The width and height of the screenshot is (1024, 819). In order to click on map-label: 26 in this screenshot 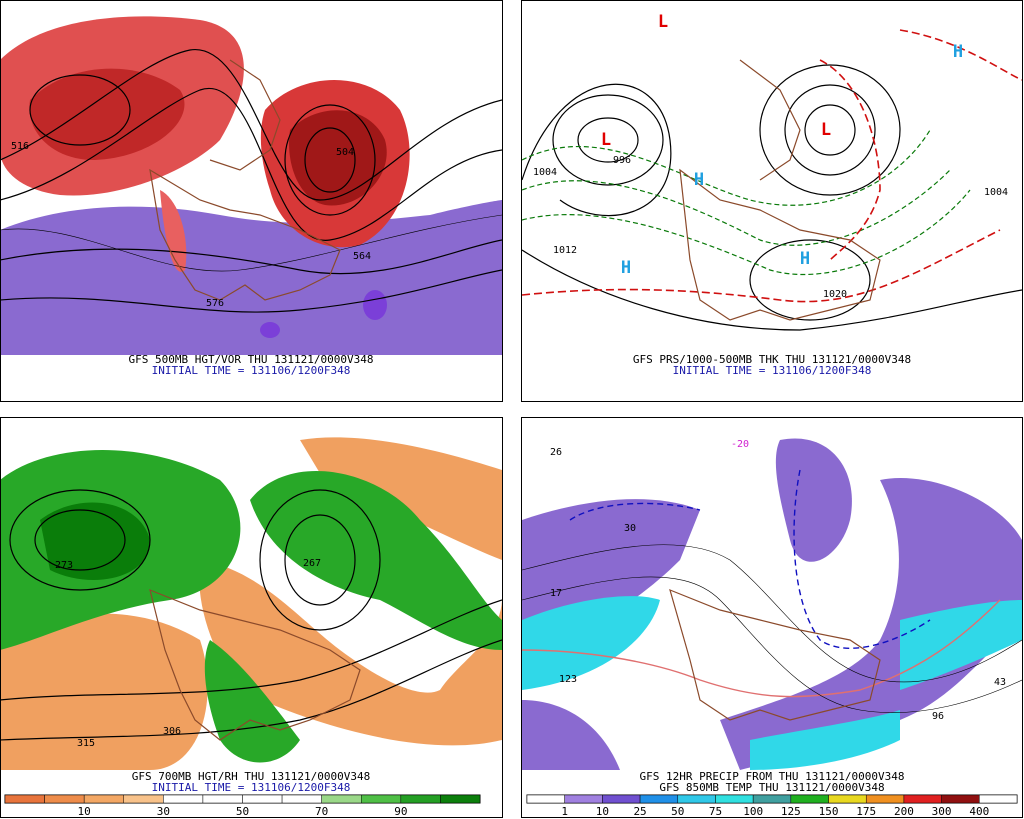, I will do `click(556, 452)`.